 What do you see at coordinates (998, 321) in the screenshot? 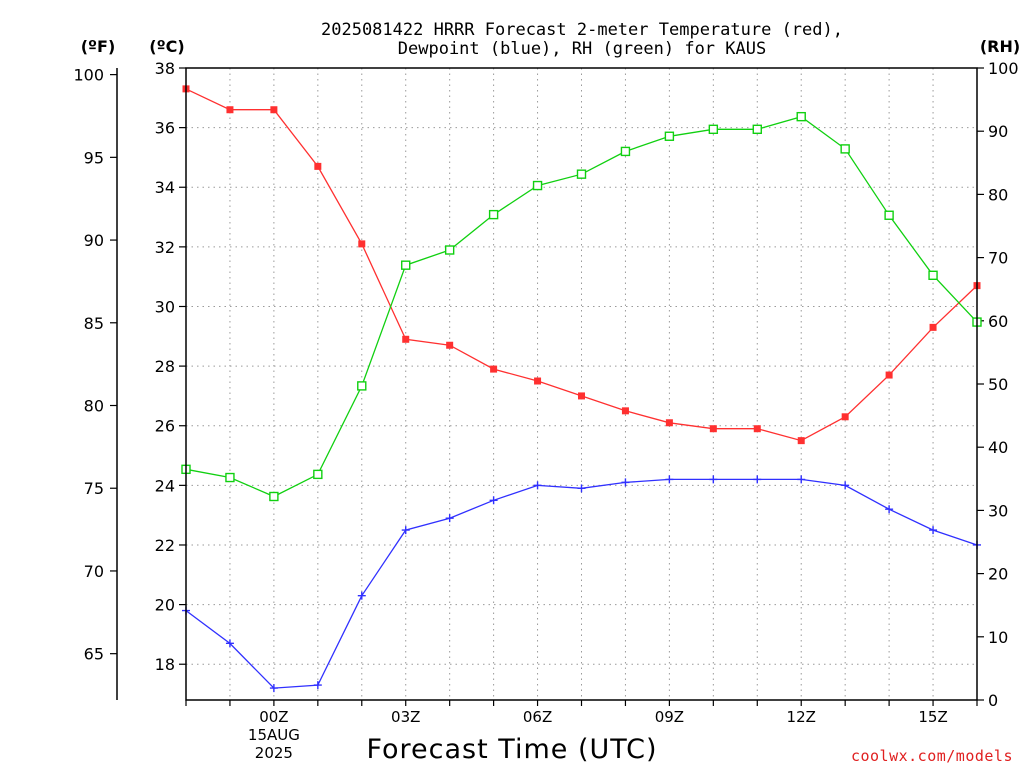
I see `rh-tick-label: 60` at bounding box center [998, 321].